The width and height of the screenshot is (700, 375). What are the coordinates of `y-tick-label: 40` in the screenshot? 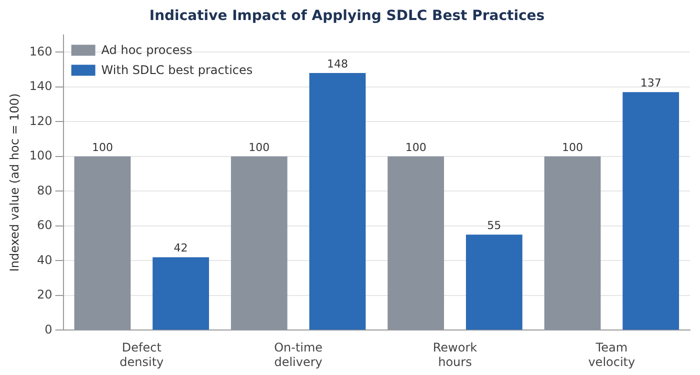 It's located at (44, 259).